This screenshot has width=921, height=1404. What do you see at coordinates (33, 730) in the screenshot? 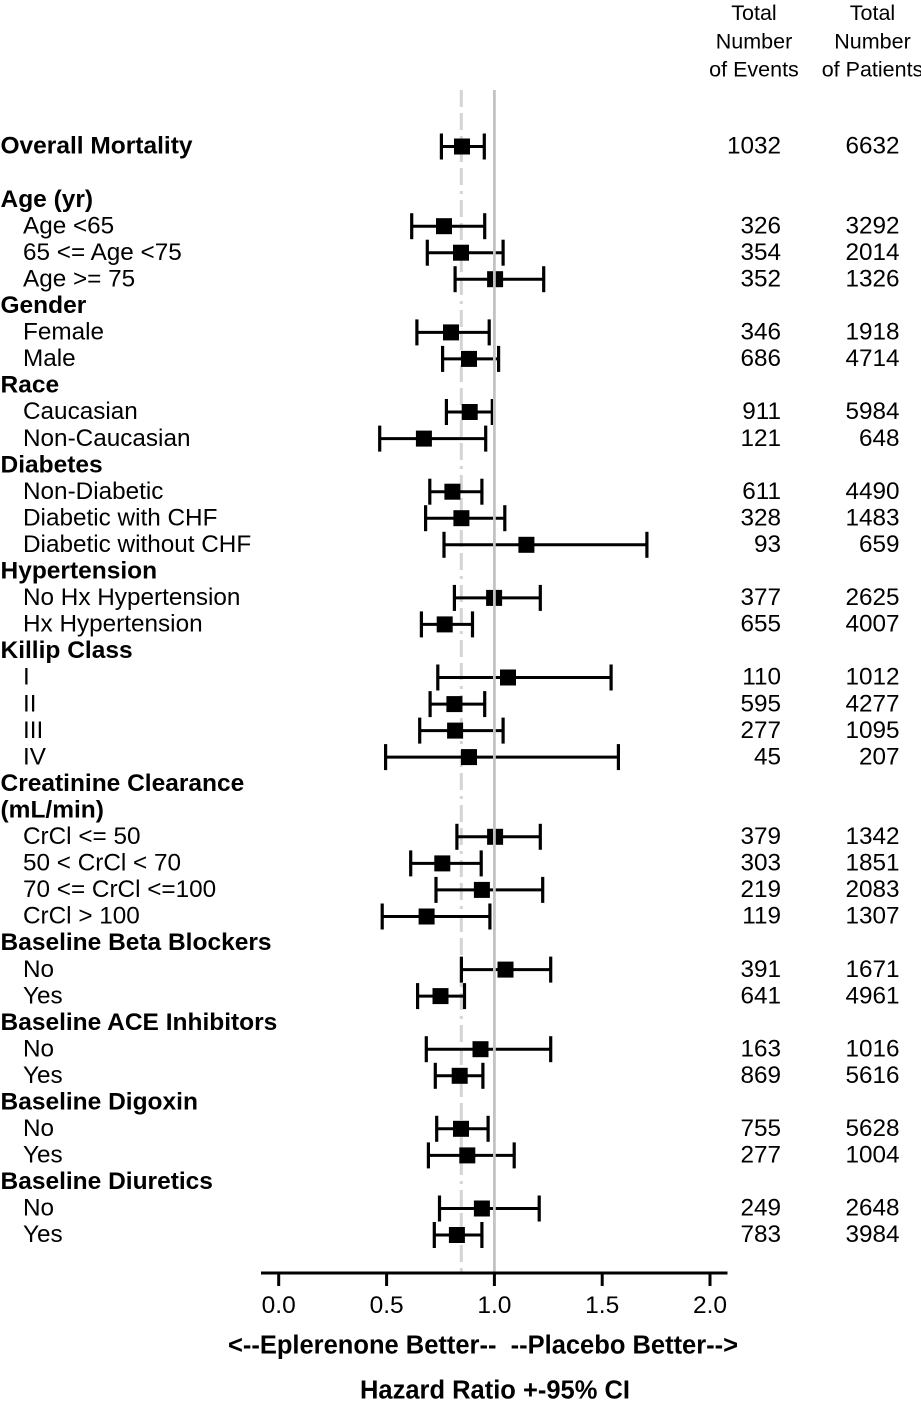
I see `svg-text: III` at bounding box center [33, 730].